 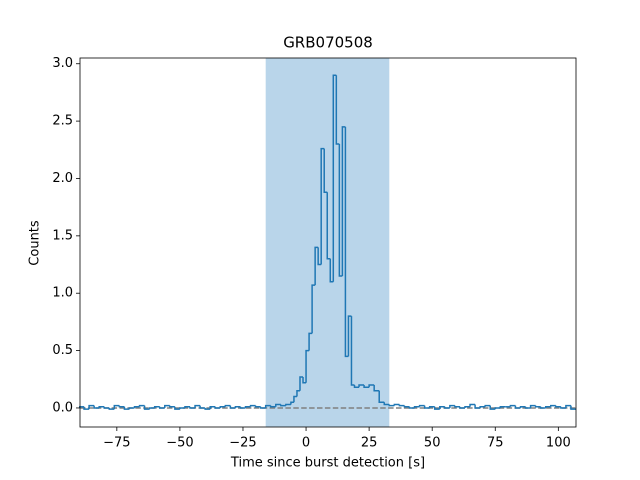 What do you see at coordinates (62, 350) in the screenshot?
I see `y-tick-label: 0.5` at bounding box center [62, 350].